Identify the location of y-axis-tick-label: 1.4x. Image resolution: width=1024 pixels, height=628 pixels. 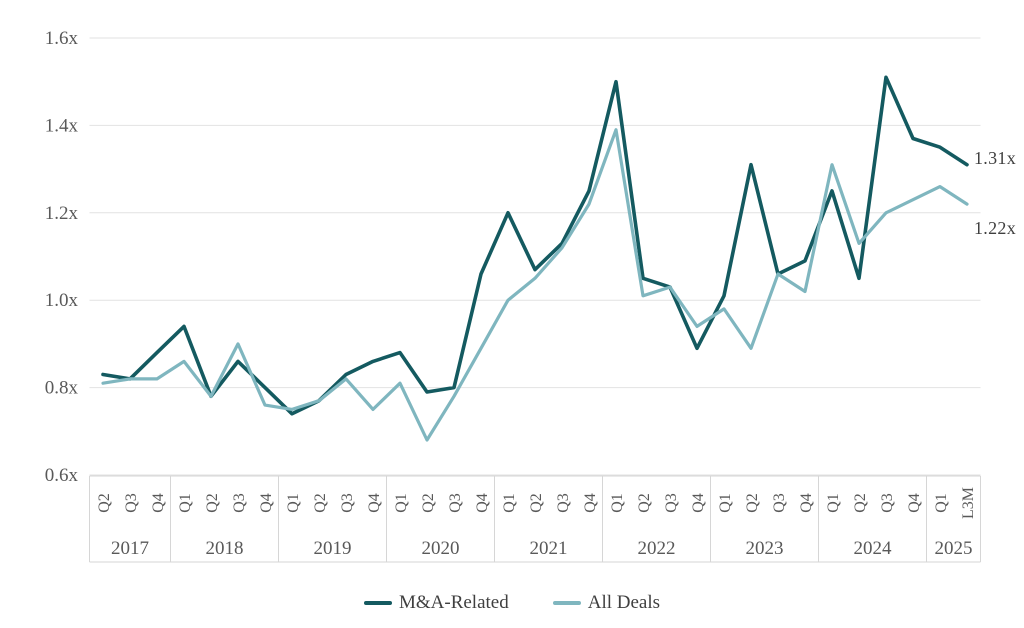
(62, 125).